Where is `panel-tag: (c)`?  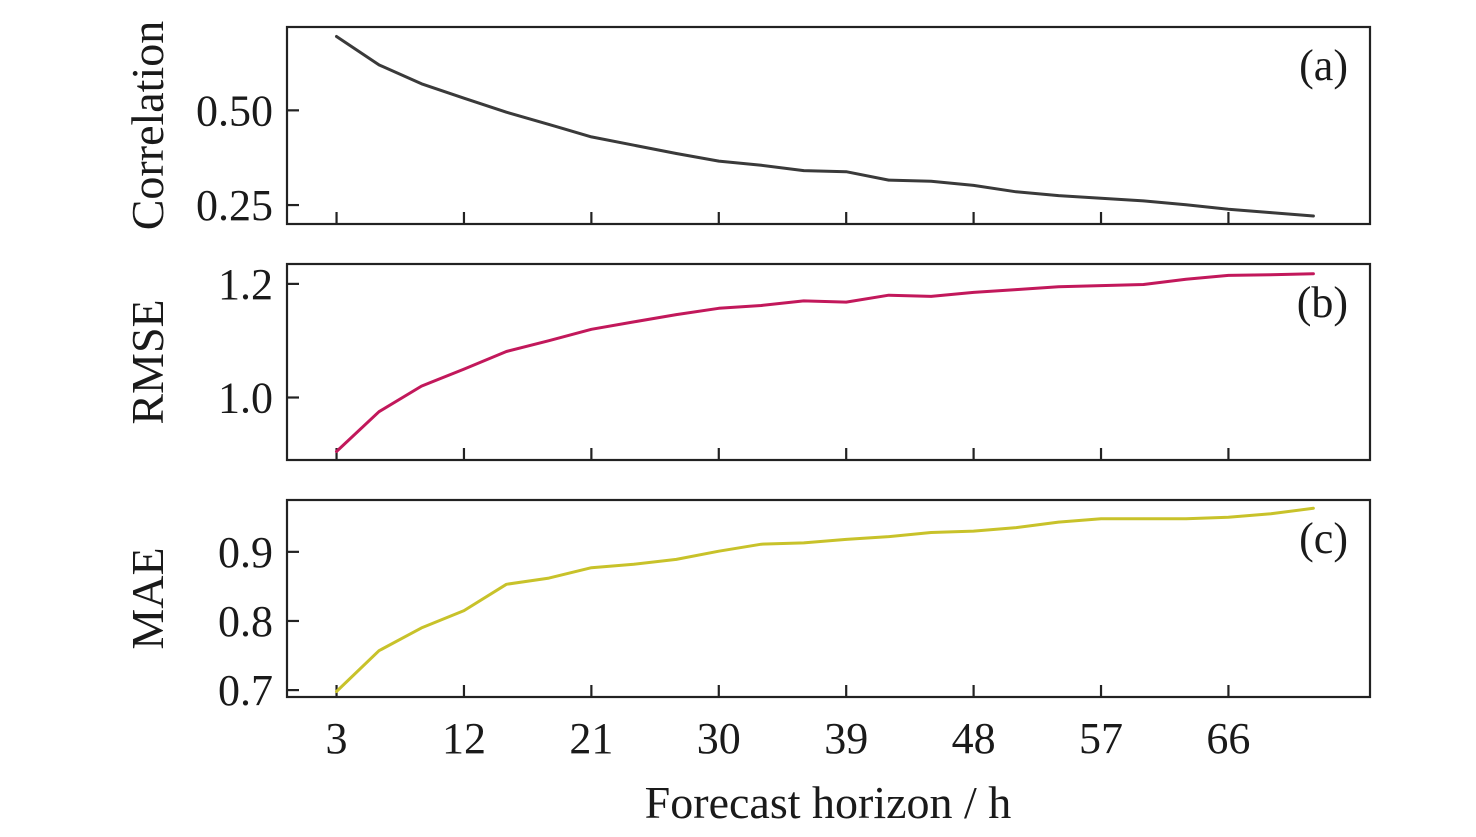 panel-tag: (c) is located at coordinates (1323, 538).